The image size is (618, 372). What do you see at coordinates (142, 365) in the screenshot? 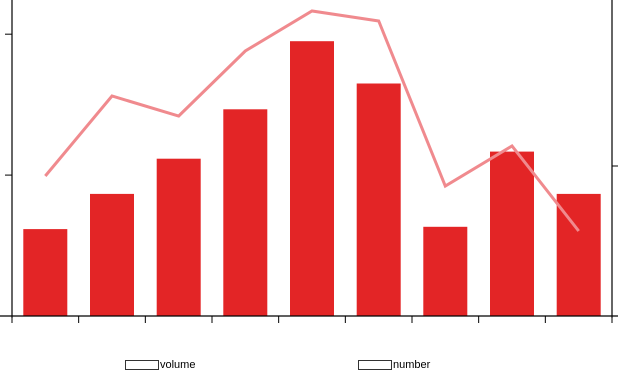
I see `legend-swatch-volume` at bounding box center [142, 365].